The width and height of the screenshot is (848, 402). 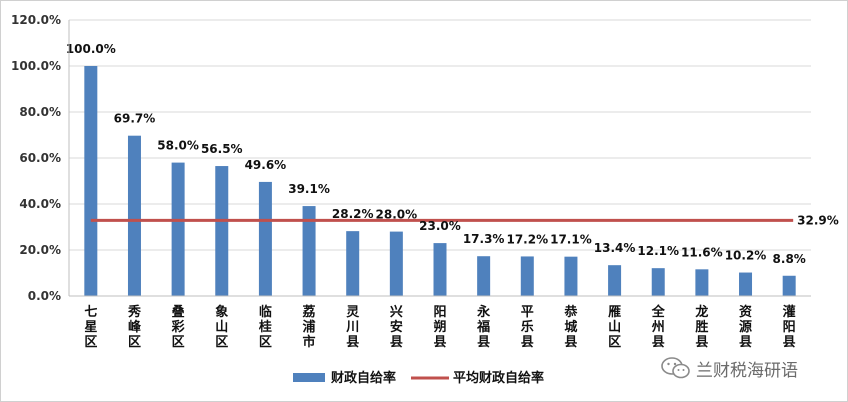 What do you see at coordinates (135, 119) in the screenshot?
I see `data-label: 69.7%` at bounding box center [135, 119].